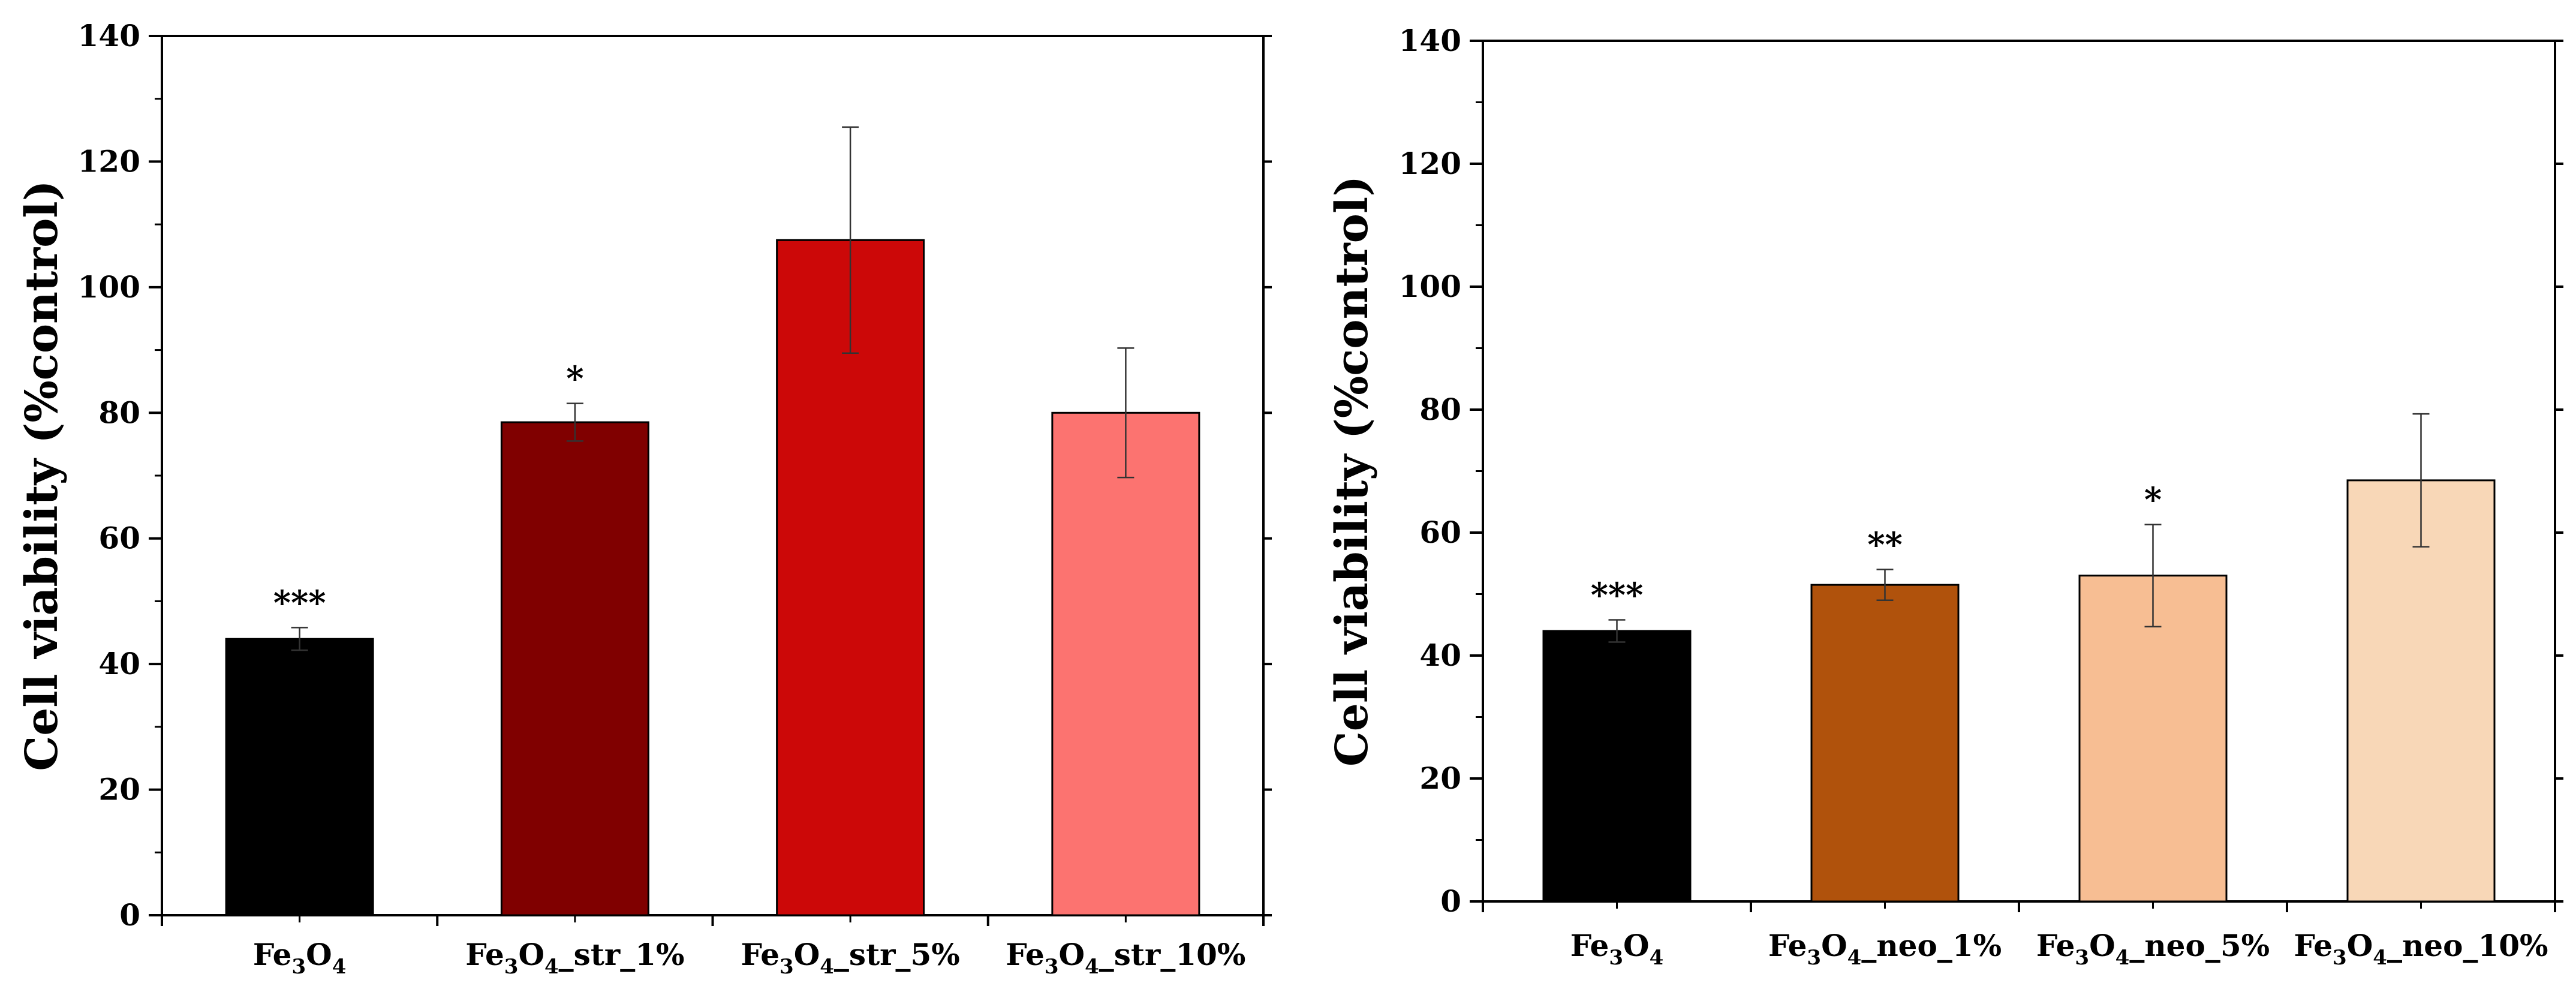 The image size is (2576, 998). Describe the element at coordinates (1885, 545) in the screenshot. I see `significance-marker: **` at that location.